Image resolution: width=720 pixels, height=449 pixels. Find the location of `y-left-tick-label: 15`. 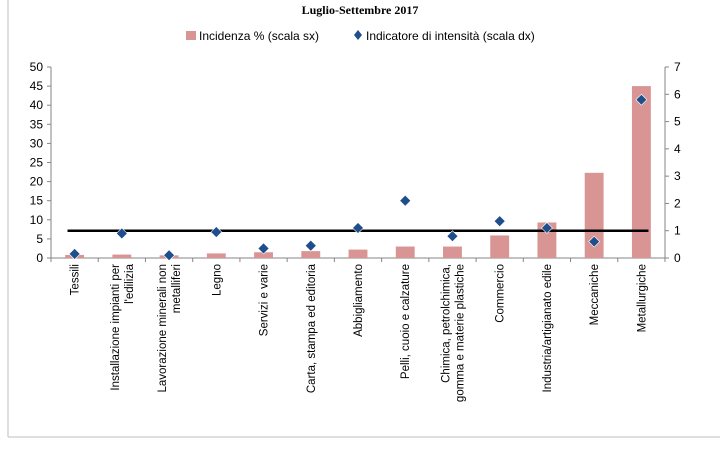

y-left-tick-label: 15 is located at coordinates (37, 201).